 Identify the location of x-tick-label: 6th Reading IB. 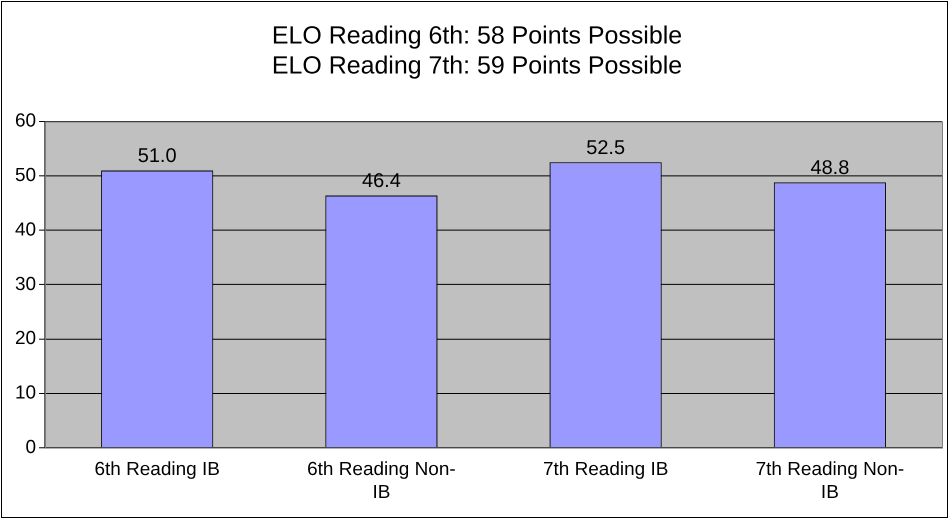
(157, 469).